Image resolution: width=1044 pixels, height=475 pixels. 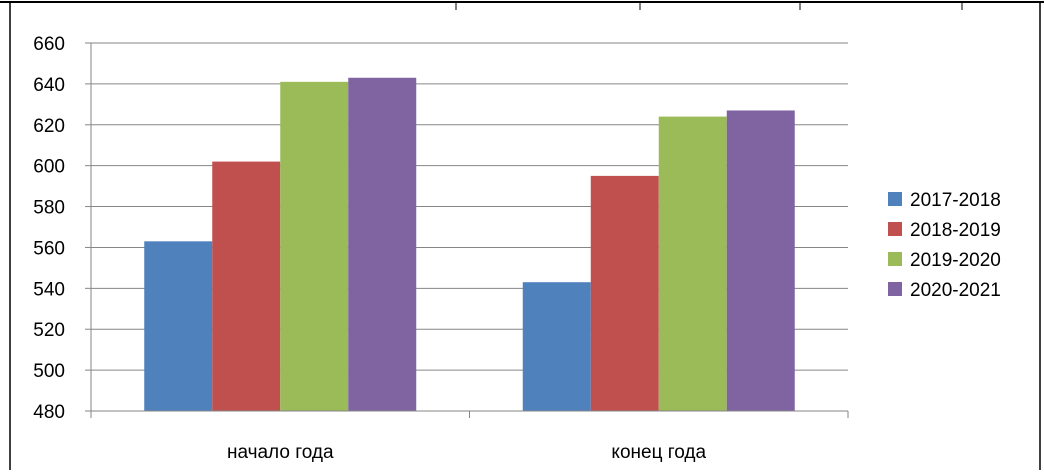 What do you see at coordinates (49, 289) in the screenshot?
I see `y-tick-label: 540` at bounding box center [49, 289].